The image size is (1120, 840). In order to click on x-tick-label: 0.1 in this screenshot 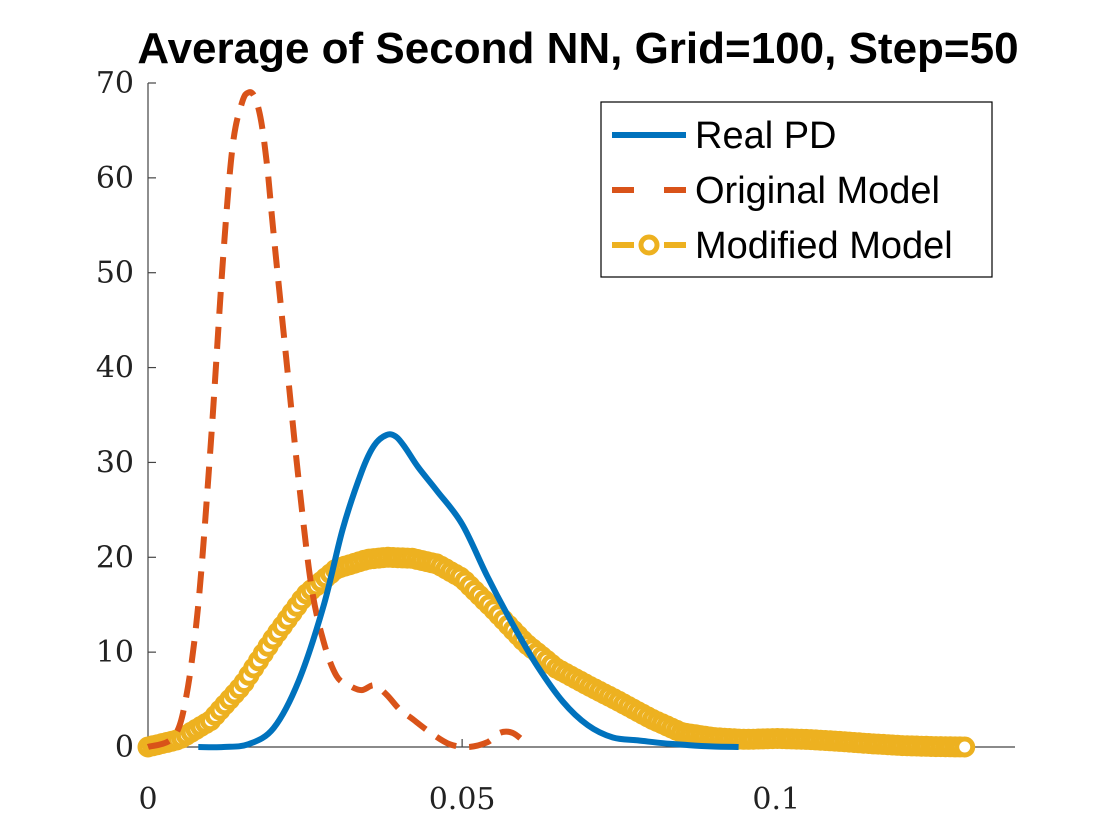, I will do `click(776, 799)`.